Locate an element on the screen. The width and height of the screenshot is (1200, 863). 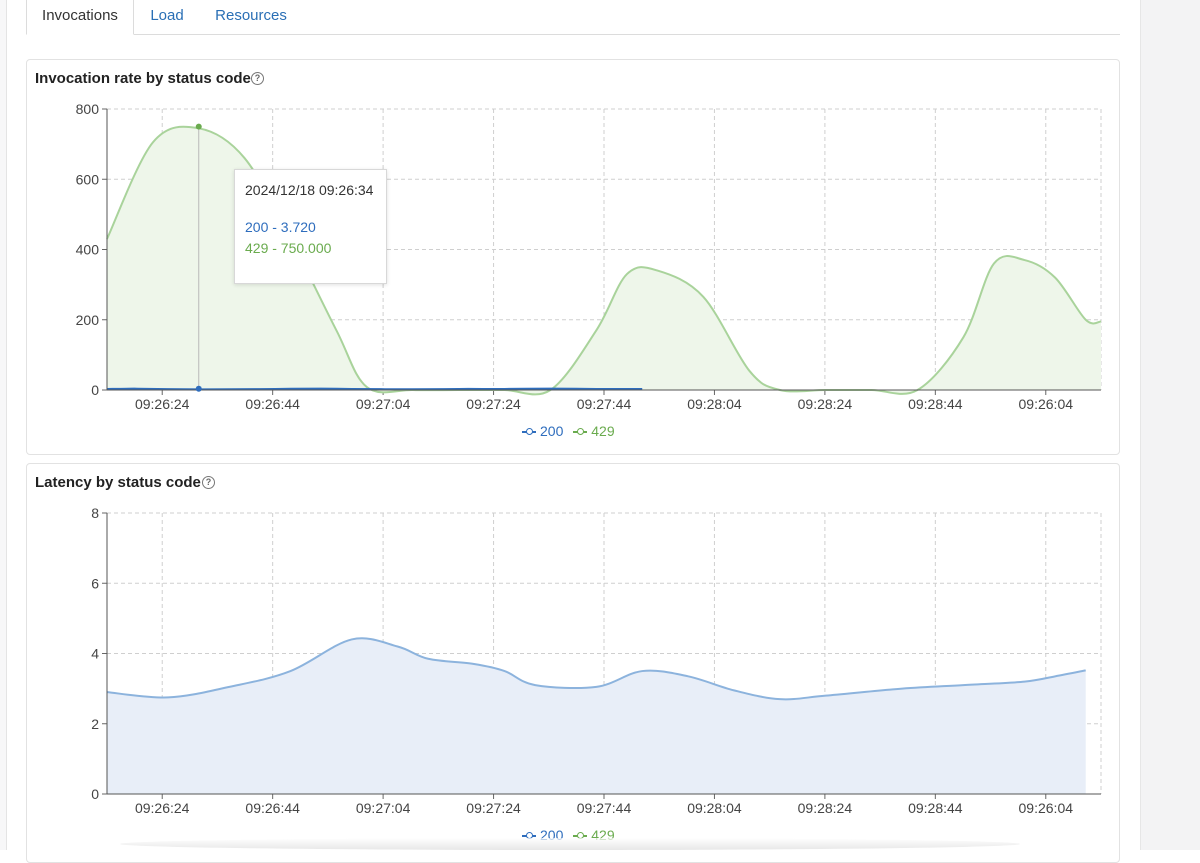
bottom-shadow is located at coordinates (570, 844).